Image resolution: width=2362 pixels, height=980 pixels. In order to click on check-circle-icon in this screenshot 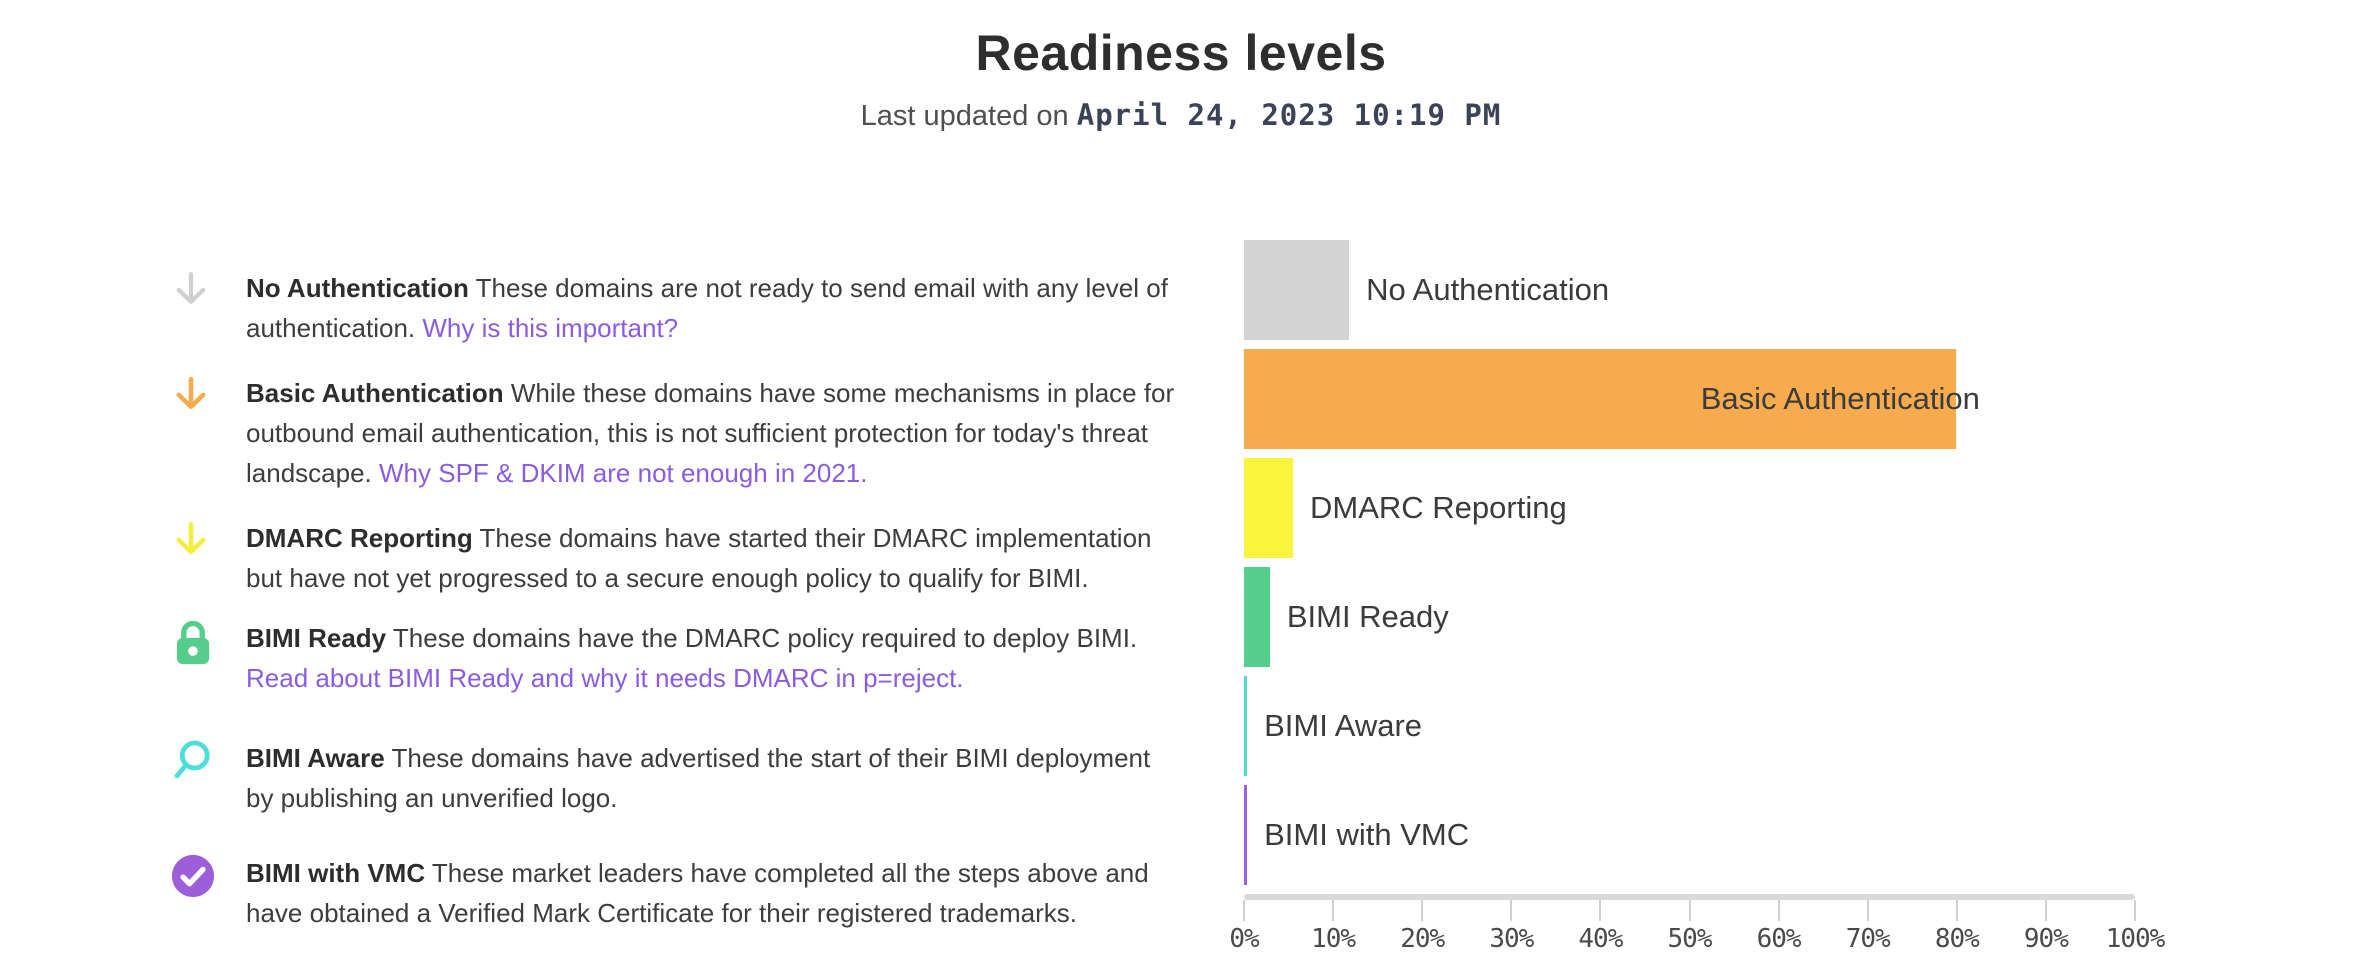, I will do `click(193, 876)`.